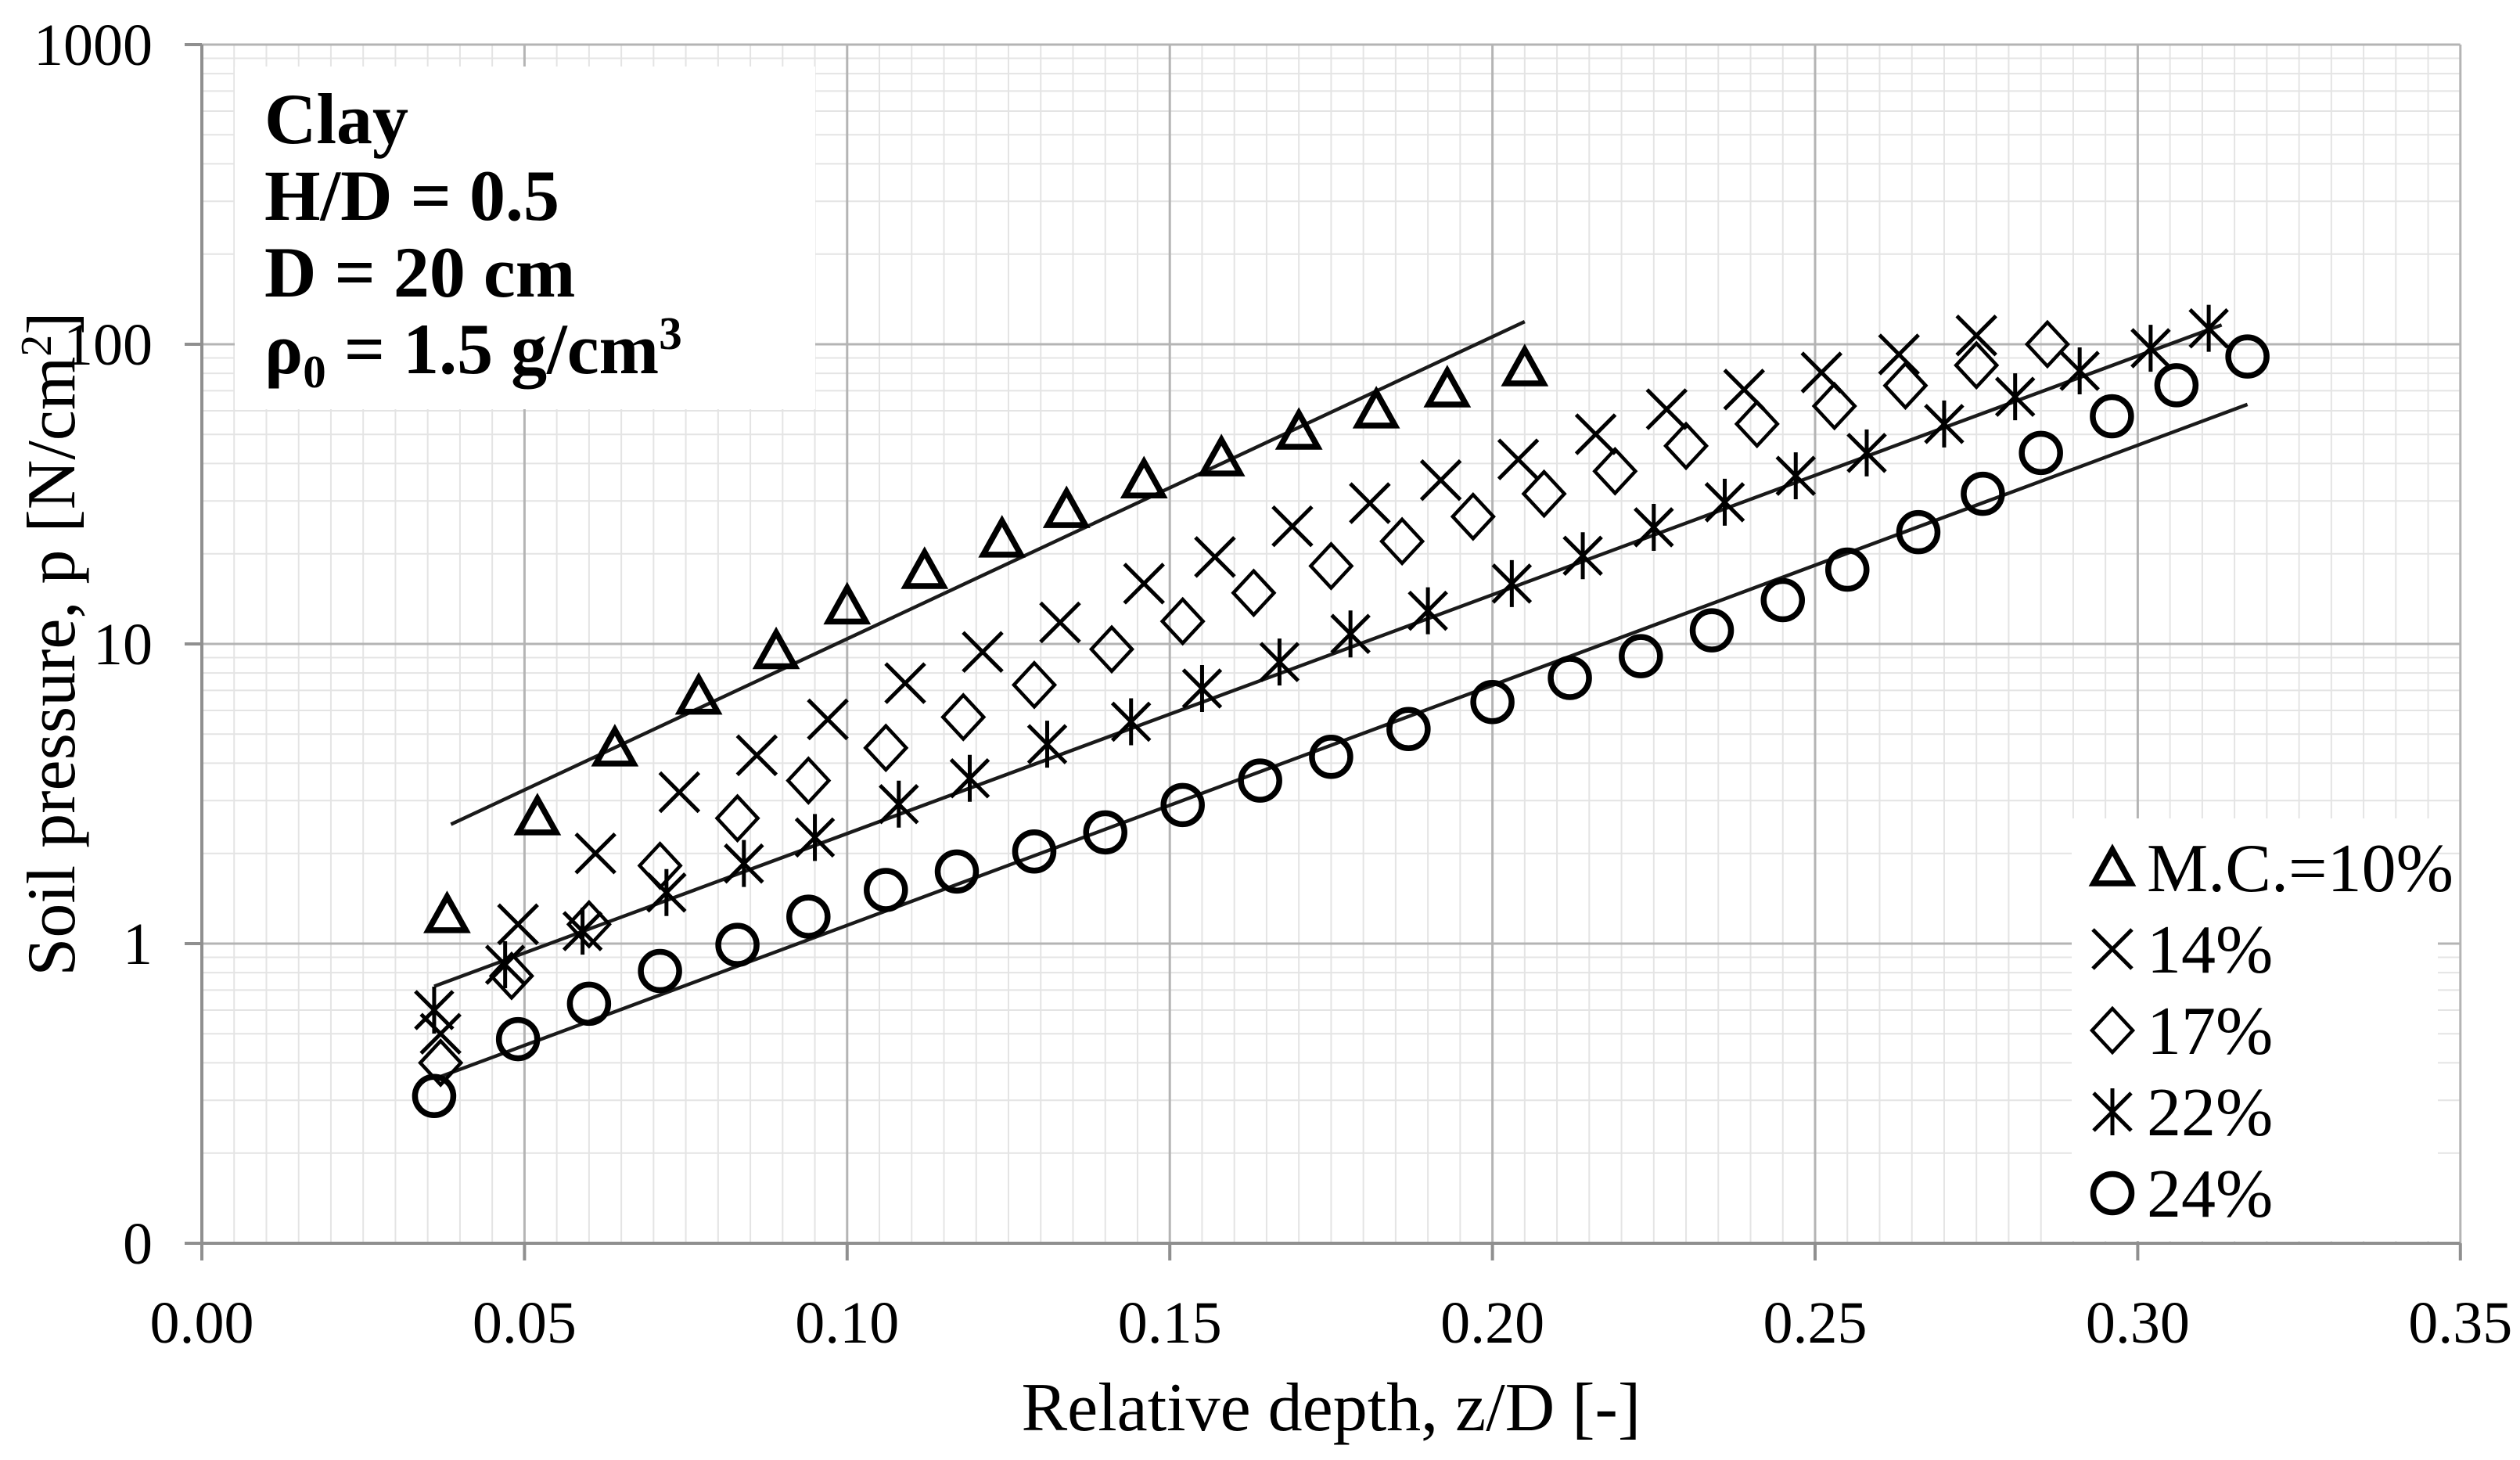  Describe the element at coordinates (2181, 1032) in the screenshot. I see `legend-item-17-: 17%` at that location.